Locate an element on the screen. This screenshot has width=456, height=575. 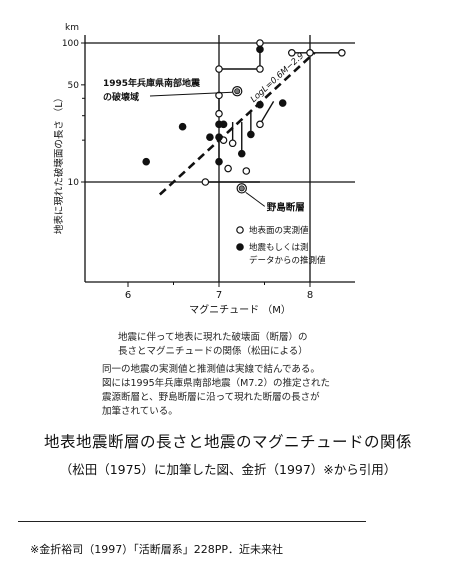
legend-label-estimated-2: データからの推測値 is located at coordinates (287, 260).